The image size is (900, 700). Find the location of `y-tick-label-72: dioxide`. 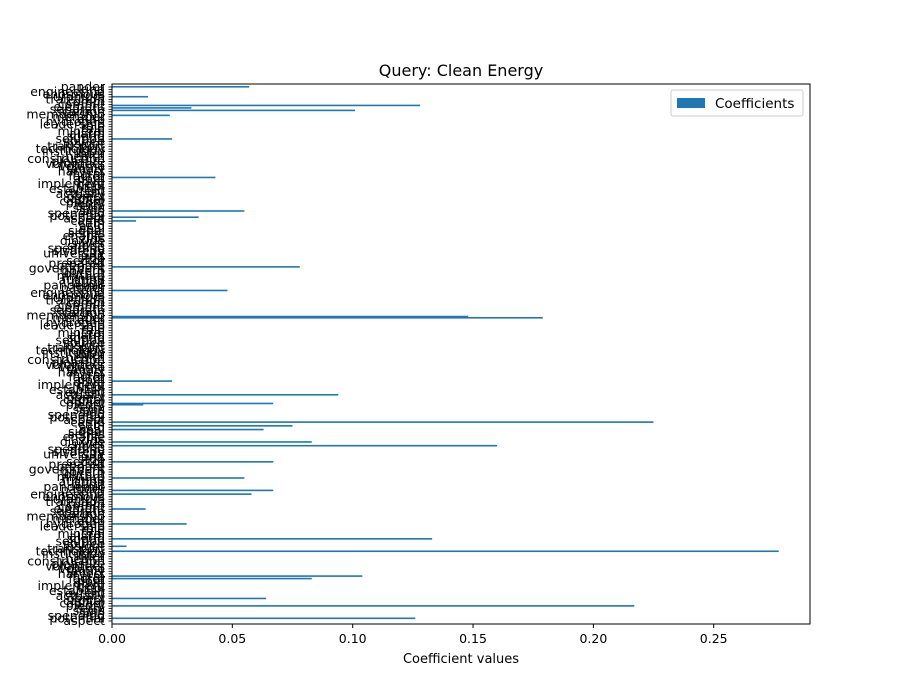

y-tick-label-72: dioxide is located at coordinates (82, 441).